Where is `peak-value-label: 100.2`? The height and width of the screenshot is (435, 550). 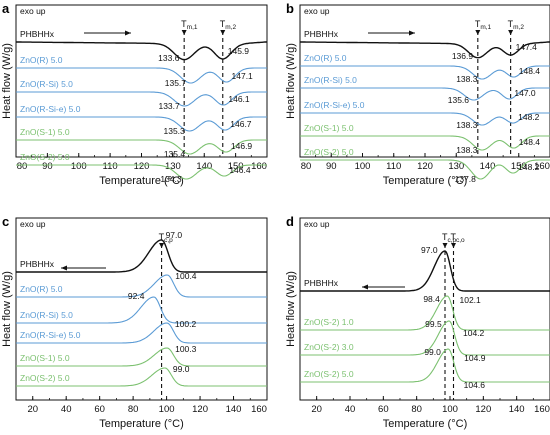 peak-value-label: 100.2 is located at coordinates (186, 324).